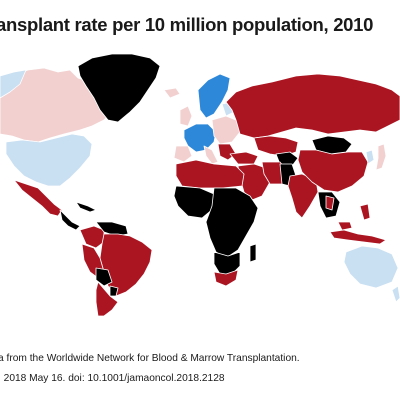 This screenshot has width=400, height=400. What do you see at coordinates (371, 267) in the screenshot?
I see `australia-region` at bounding box center [371, 267].